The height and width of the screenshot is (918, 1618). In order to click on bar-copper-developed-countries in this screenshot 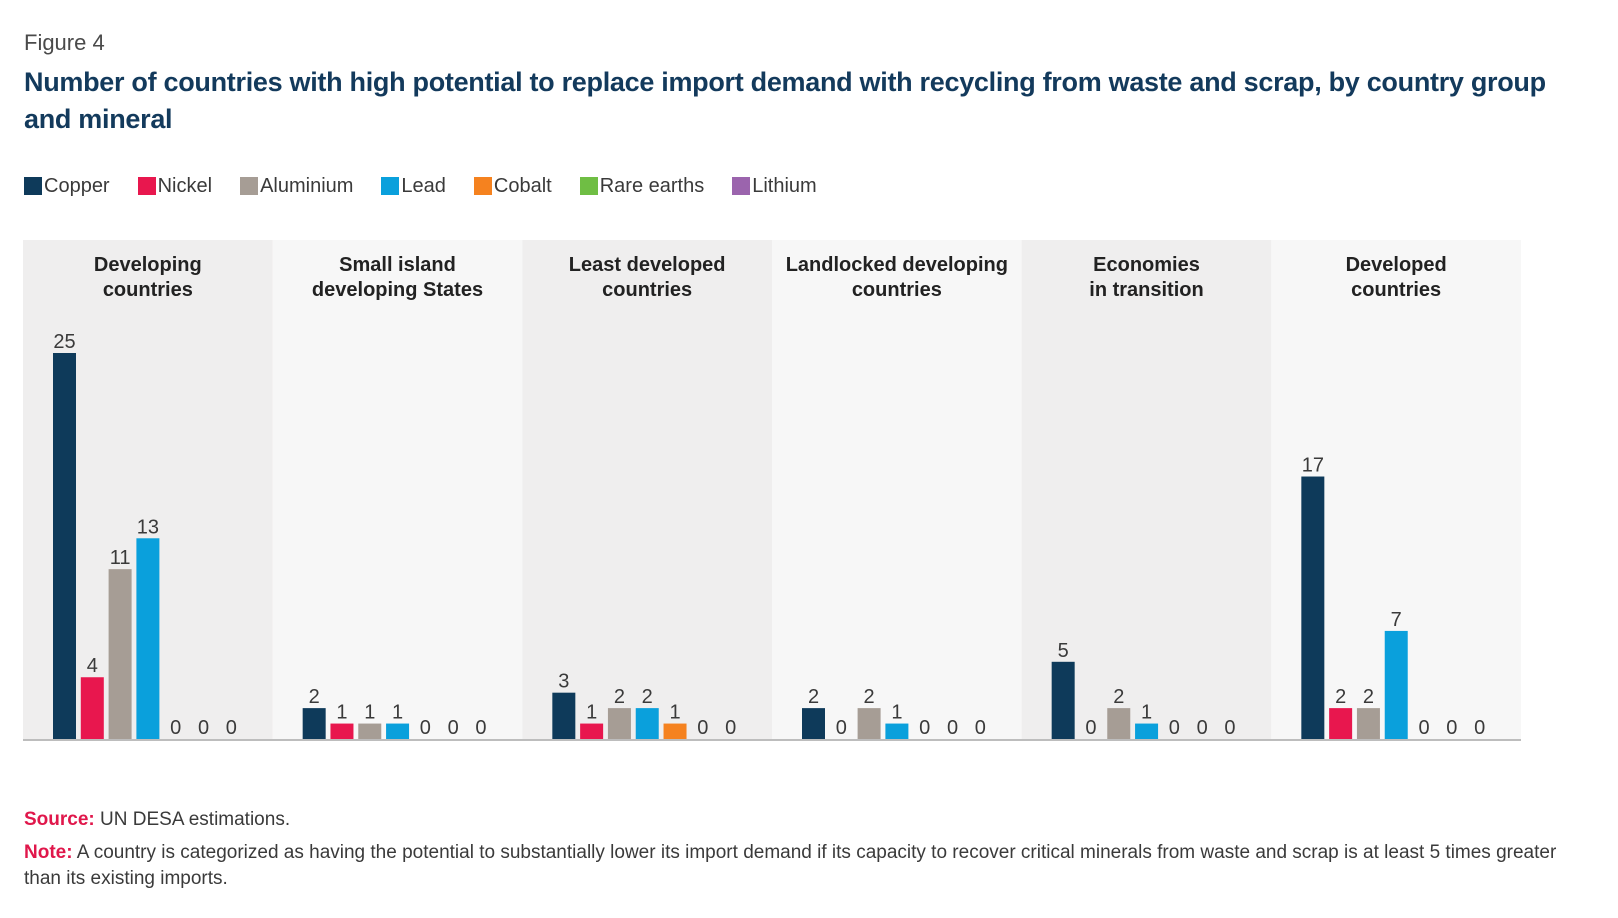, I will do `click(1313, 607)`.